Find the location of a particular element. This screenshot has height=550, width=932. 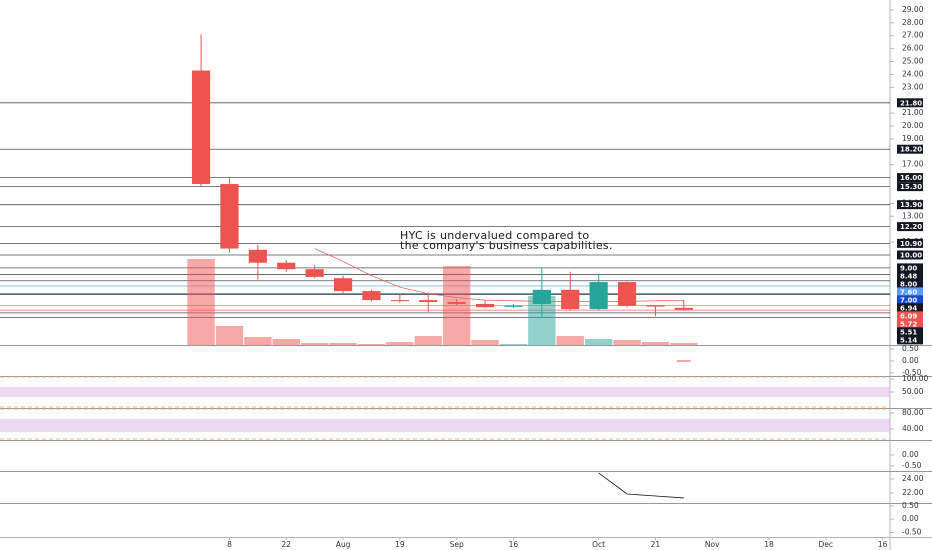

y-tick-label: 13.00 is located at coordinates (913, 215).